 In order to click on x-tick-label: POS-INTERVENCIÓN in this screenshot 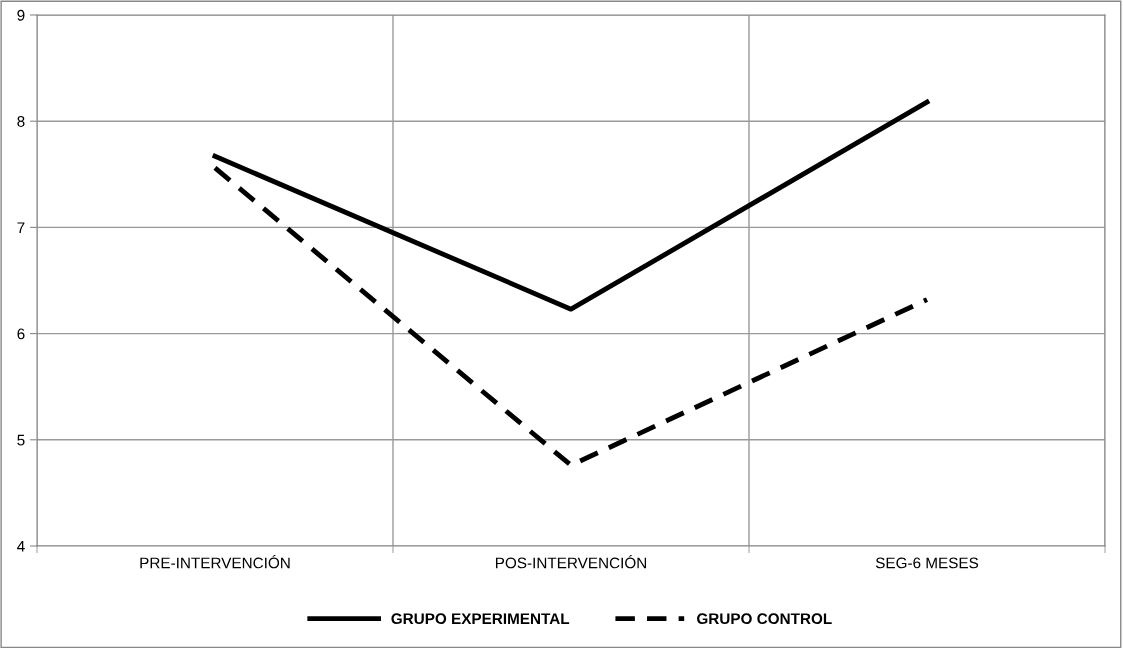, I will do `click(571, 561)`.